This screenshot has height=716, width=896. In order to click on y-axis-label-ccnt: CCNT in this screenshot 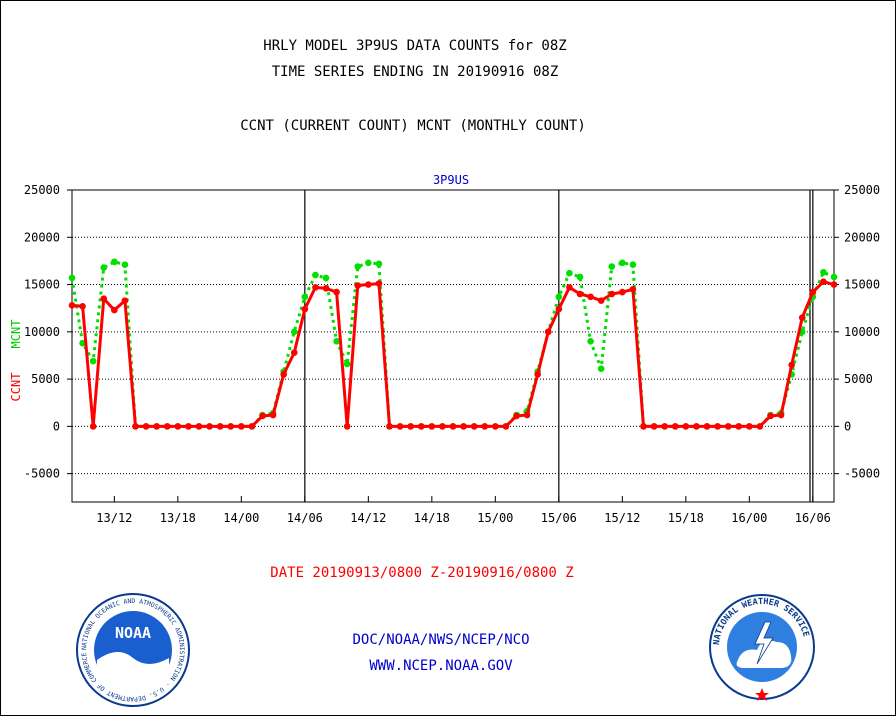, I will do `click(16, 387)`.